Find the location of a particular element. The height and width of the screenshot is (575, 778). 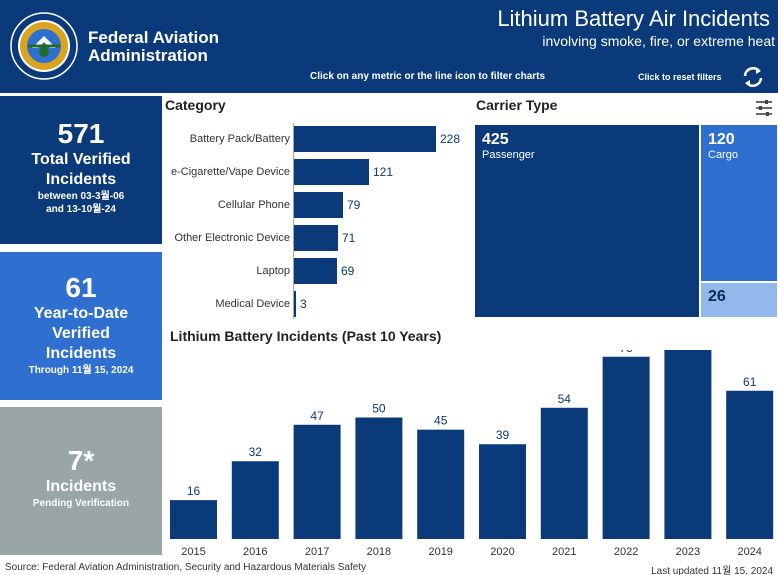

agency-line-1: Federal Aviation is located at coordinates (153, 37).